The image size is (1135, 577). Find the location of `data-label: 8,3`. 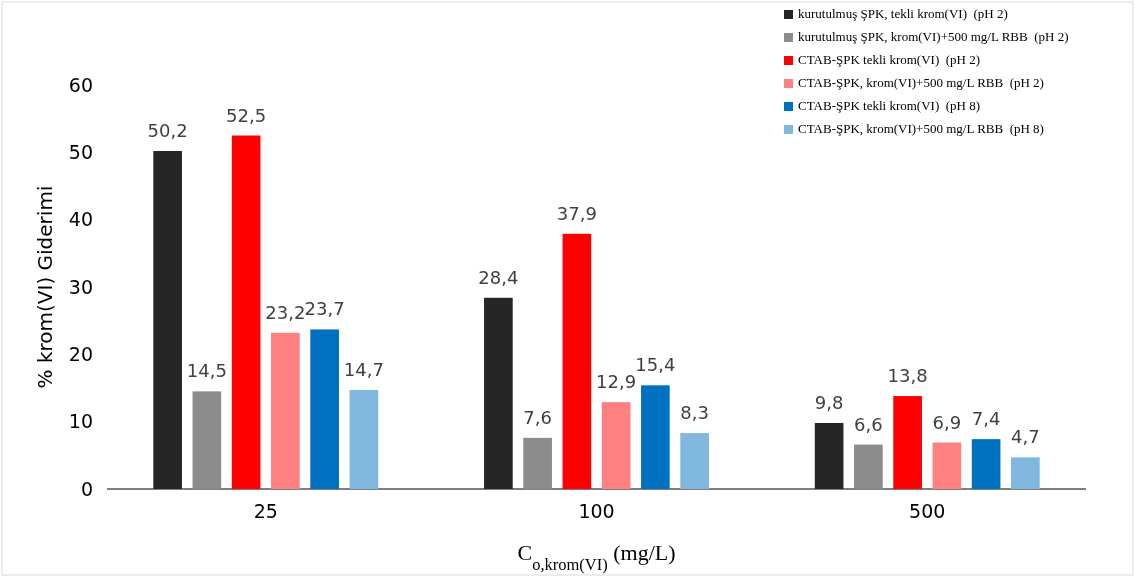

data-label: 8,3 is located at coordinates (694, 413).